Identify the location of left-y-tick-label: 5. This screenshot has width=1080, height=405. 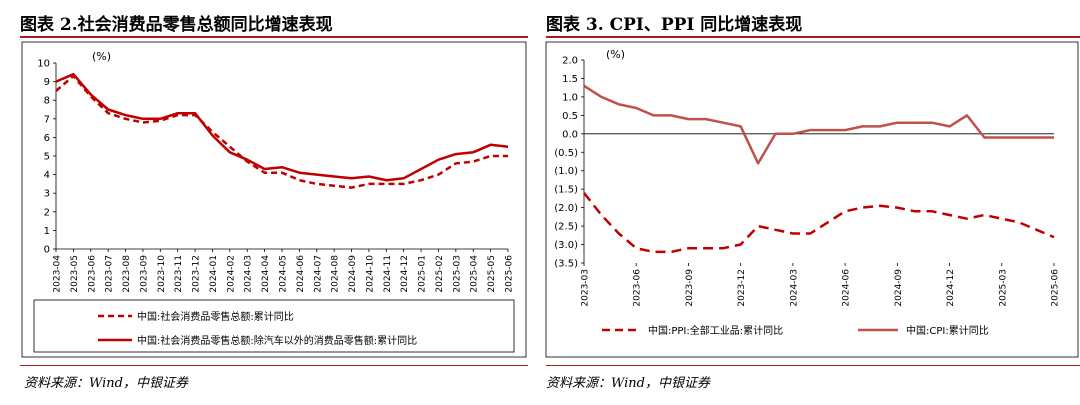
(47, 157).